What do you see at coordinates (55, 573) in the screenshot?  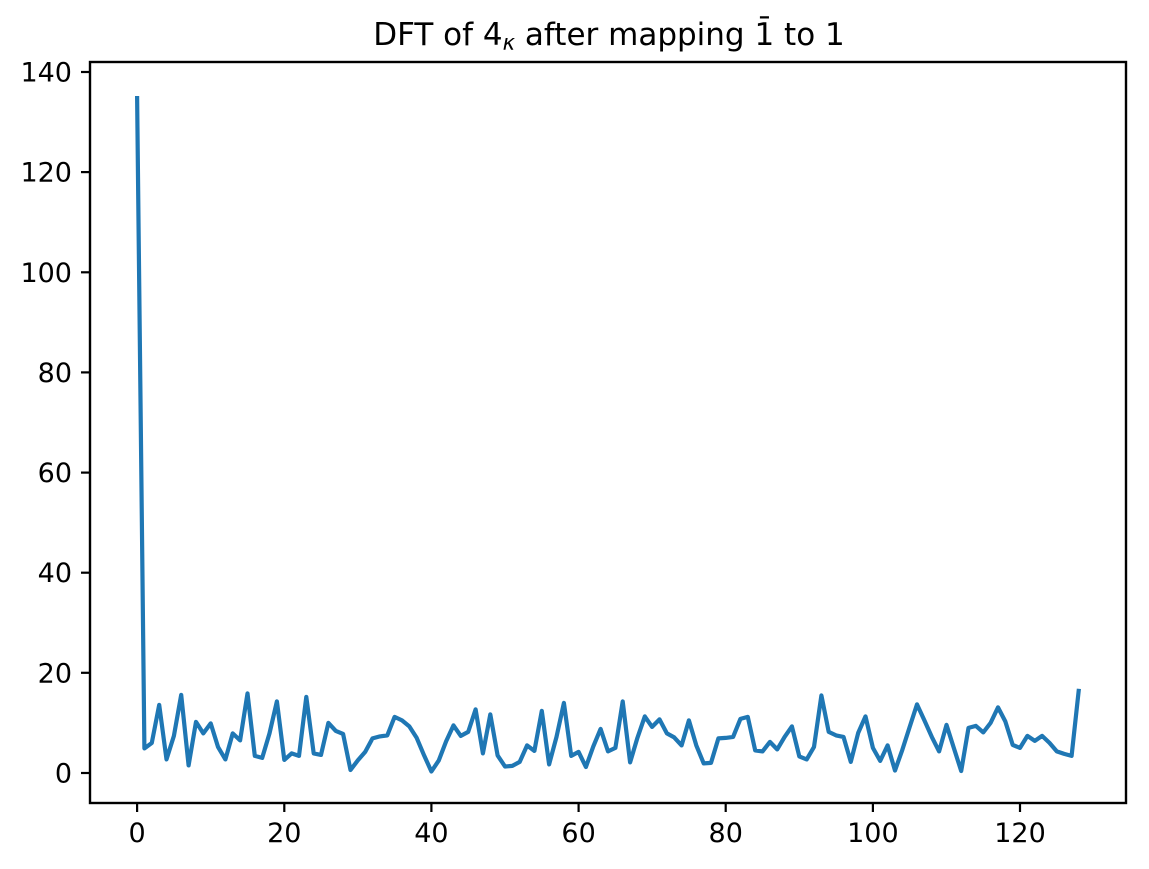 I see `y-tick-label: 40` at bounding box center [55, 573].